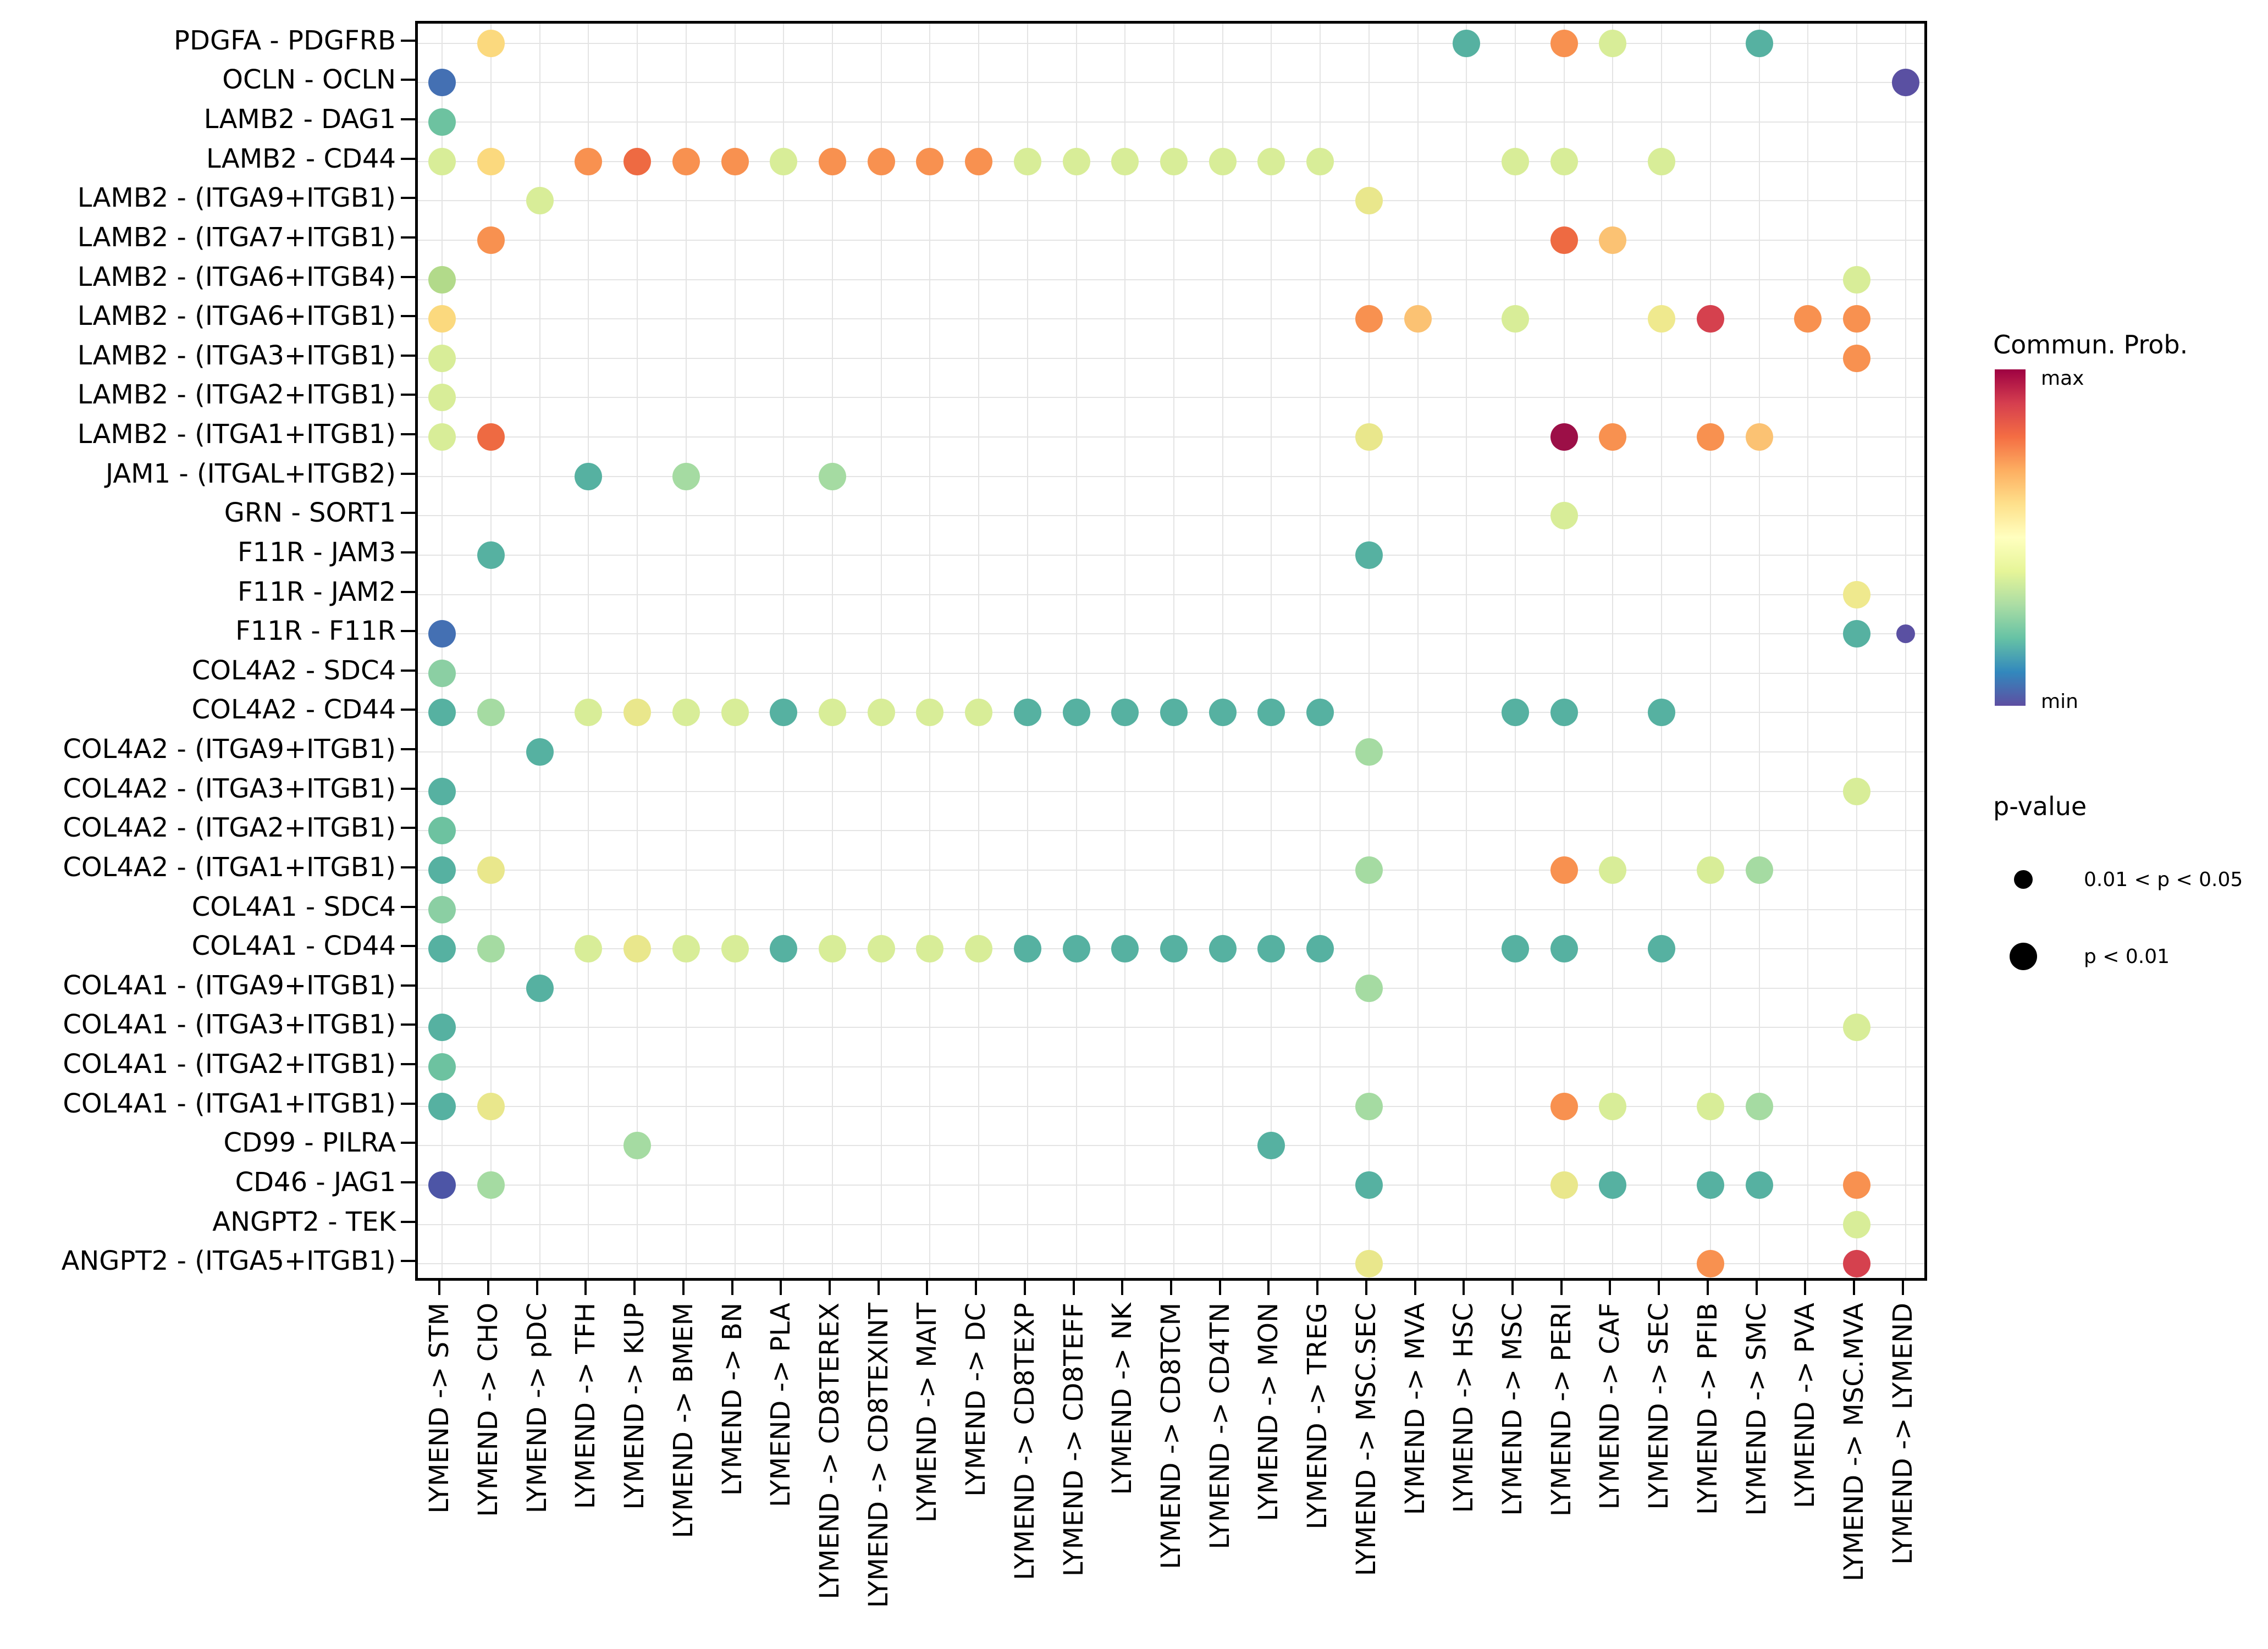 The height and width of the screenshot is (1649, 2268). Describe the element at coordinates (732, 1399) in the screenshot. I see `x-axis-label: LYMEND -> BN` at that location.